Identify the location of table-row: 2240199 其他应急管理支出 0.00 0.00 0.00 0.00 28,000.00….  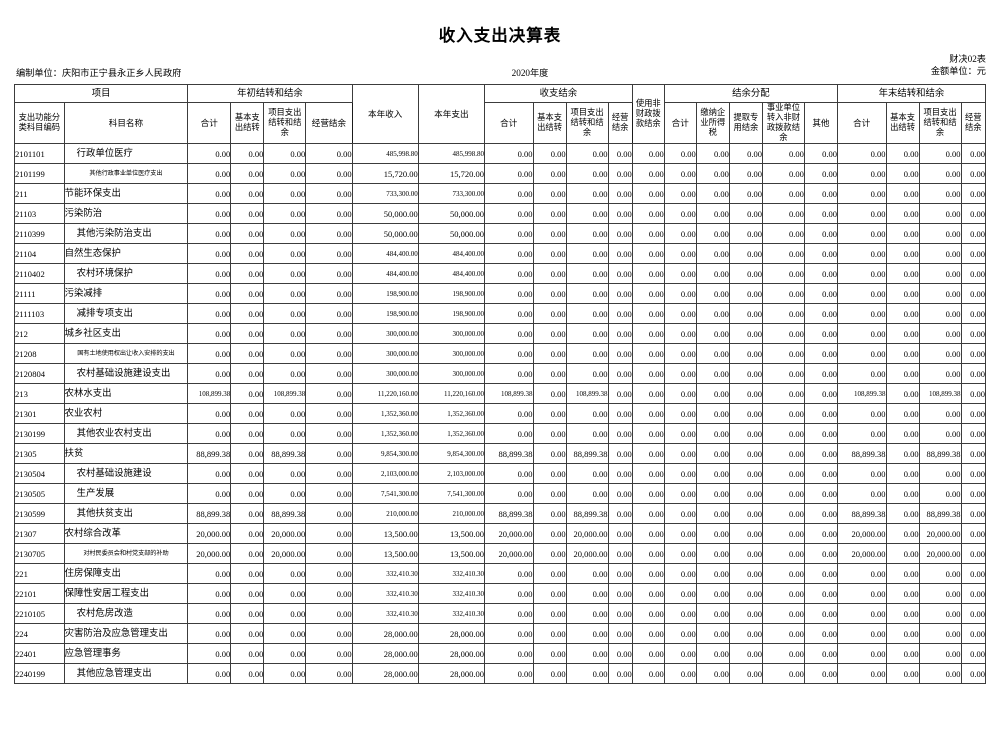
(500, 673).